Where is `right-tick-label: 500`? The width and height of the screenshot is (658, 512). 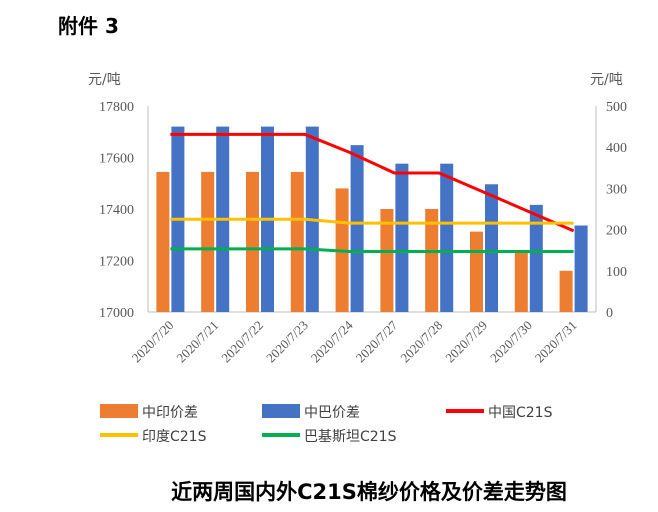 right-tick-label: 500 is located at coordinates (616, 107).